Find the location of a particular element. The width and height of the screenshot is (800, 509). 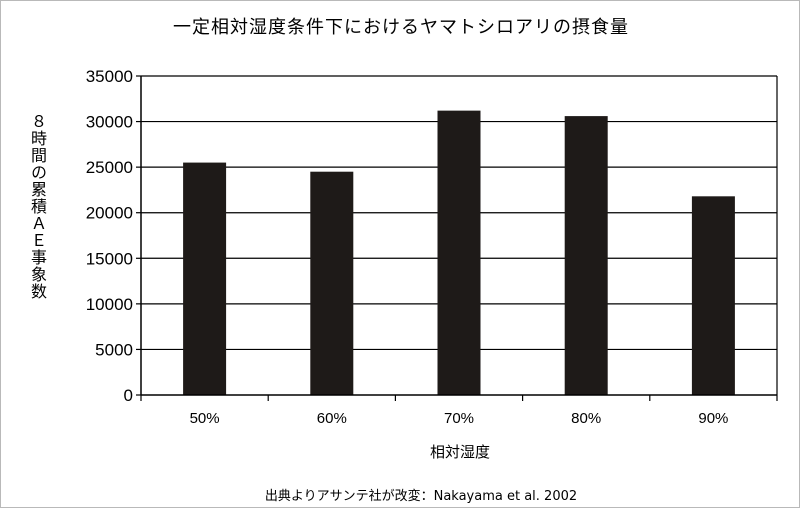

y-axis-label: ８時間の累積ＡＥ事象数 is located at coordinates (37, 206).